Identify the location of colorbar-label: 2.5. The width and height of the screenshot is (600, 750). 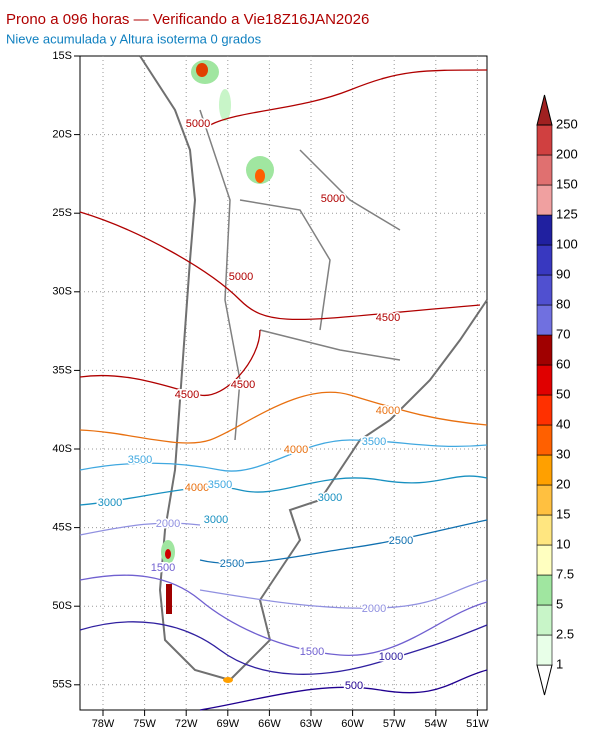
(565, 633).